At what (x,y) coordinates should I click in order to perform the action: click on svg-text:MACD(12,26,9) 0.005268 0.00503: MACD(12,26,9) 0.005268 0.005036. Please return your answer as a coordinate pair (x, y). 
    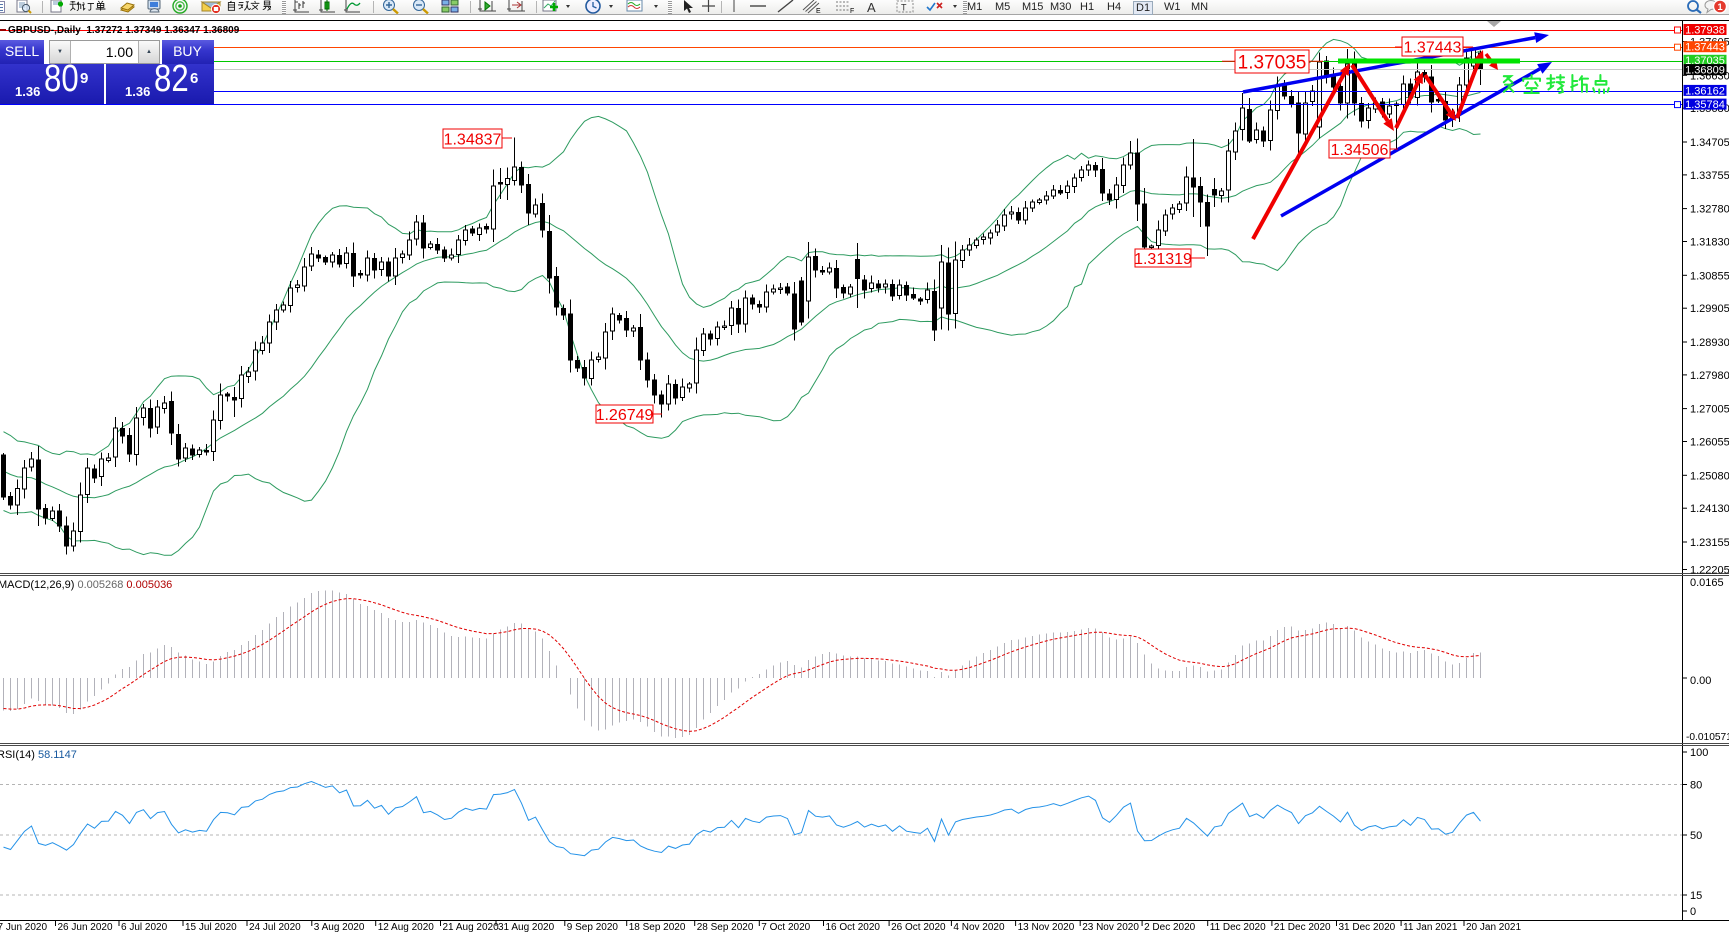
    Looking at the image, I should click on (86, 585).